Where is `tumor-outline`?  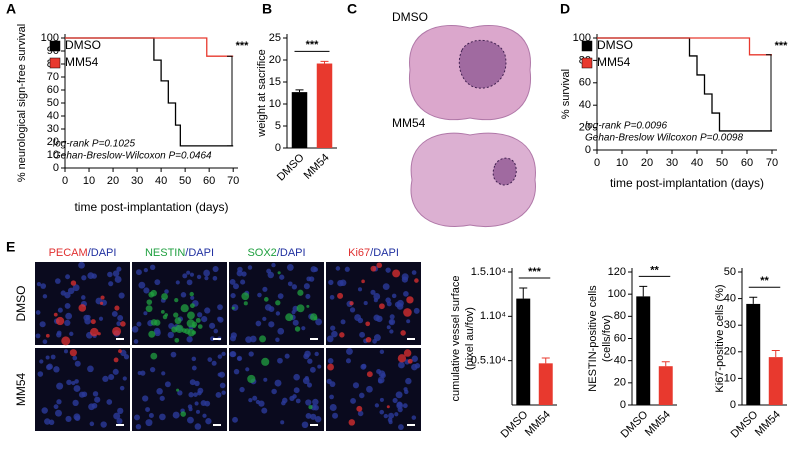
tumor-outline is located at coordinates (482, 64).